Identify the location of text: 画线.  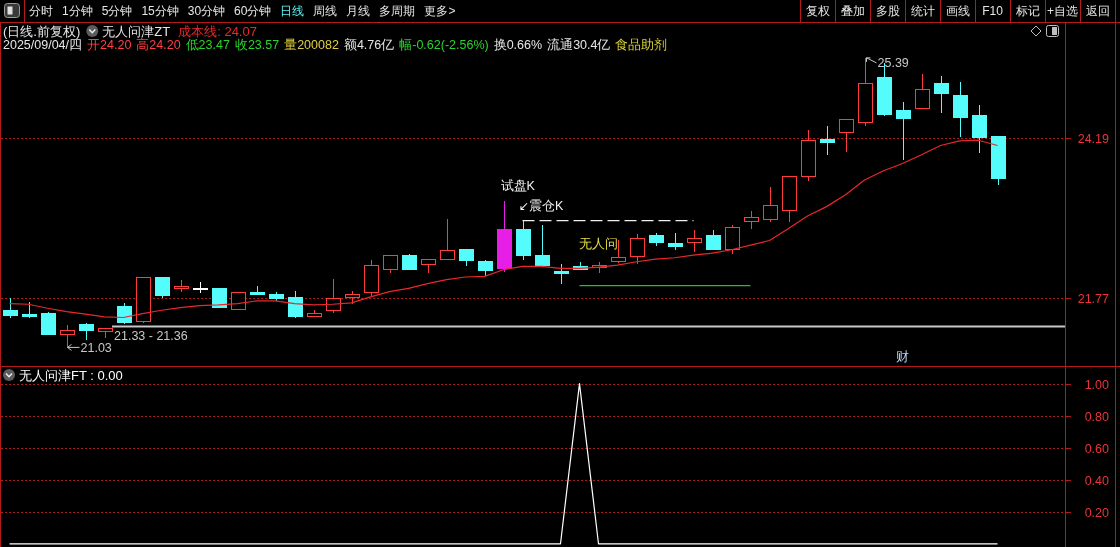
(957, 11).